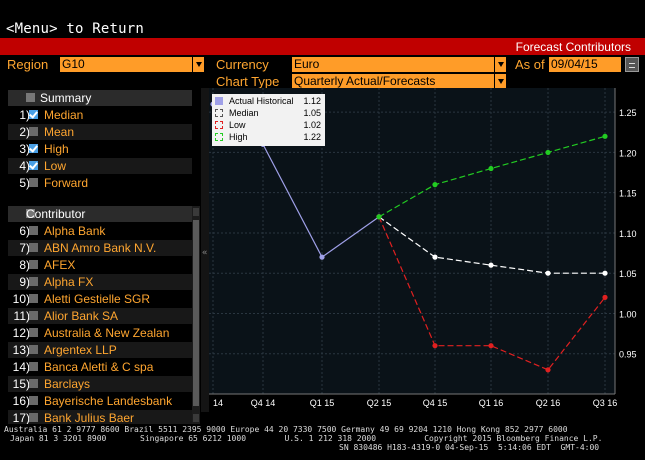 This screenshot has width=645, height=460. Describe the element at coordinates (196, 418) in the screenshot. I see `scroll-down-arrow` at that location.